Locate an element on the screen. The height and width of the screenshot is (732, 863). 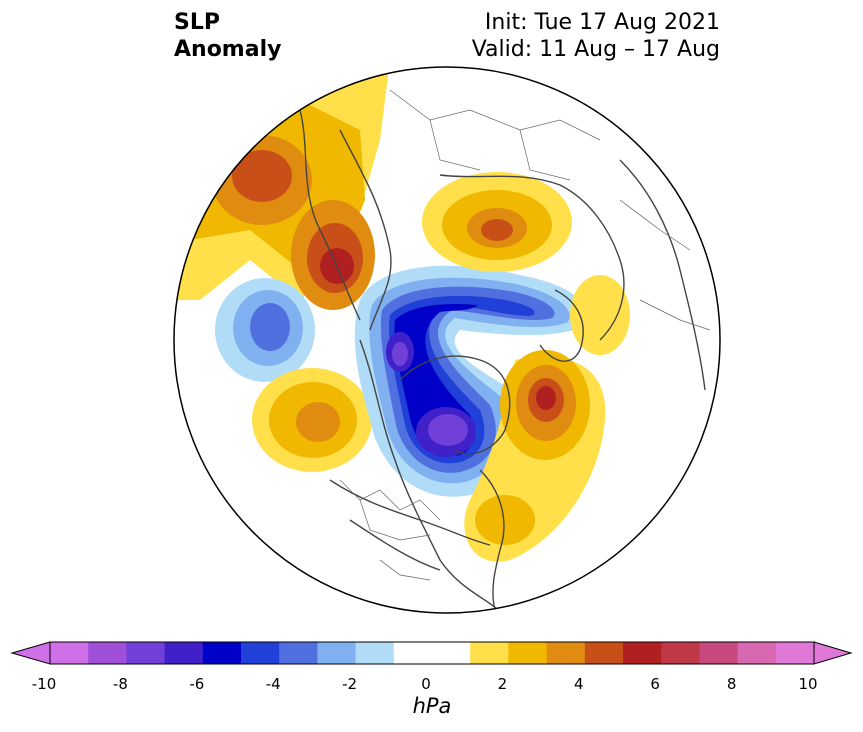
title-variable: SLP is located at coordinates (197, 22).